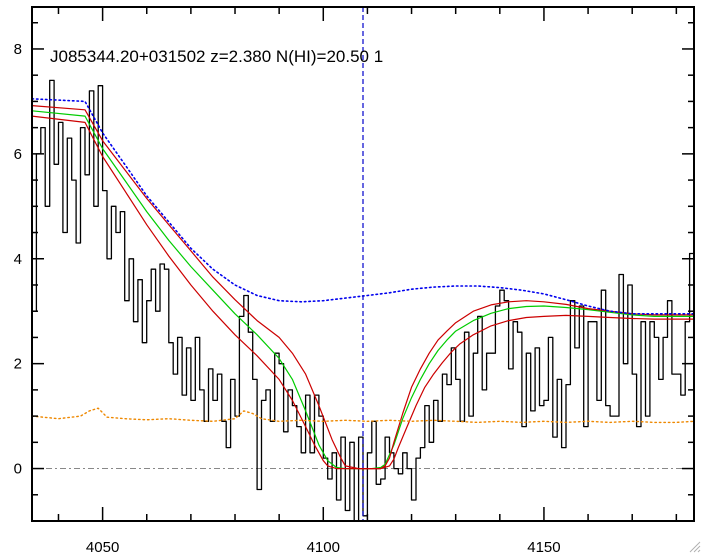 Image resolution: width=704 pixels, height=556 pixels. What do you see at coordinates (102, 547) in the screenshot?
I see `x-tick-label: 4050` at bounding box center [102, 547].